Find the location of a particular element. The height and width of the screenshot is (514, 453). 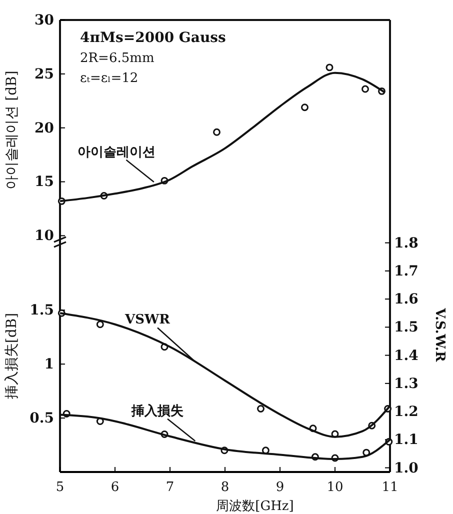

y2-tick-label: 1.1 is located at coordinates (406, 440).